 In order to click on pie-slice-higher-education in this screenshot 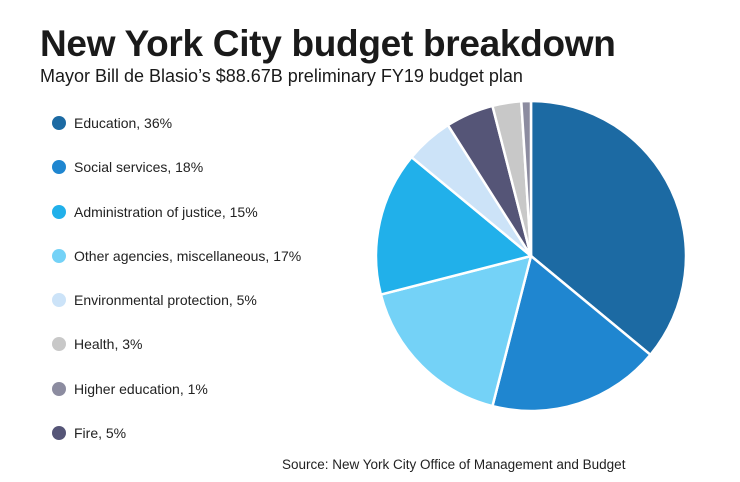, I will do `click(526, 178)`.